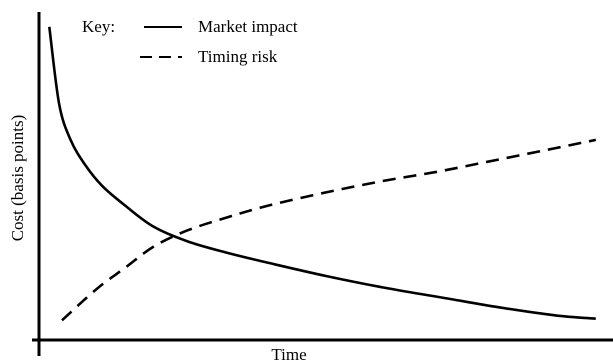 The width and height of the screenshot is (613, 362). I want to click on legend: Key: Market impact Timing risk, so click(190, 41).